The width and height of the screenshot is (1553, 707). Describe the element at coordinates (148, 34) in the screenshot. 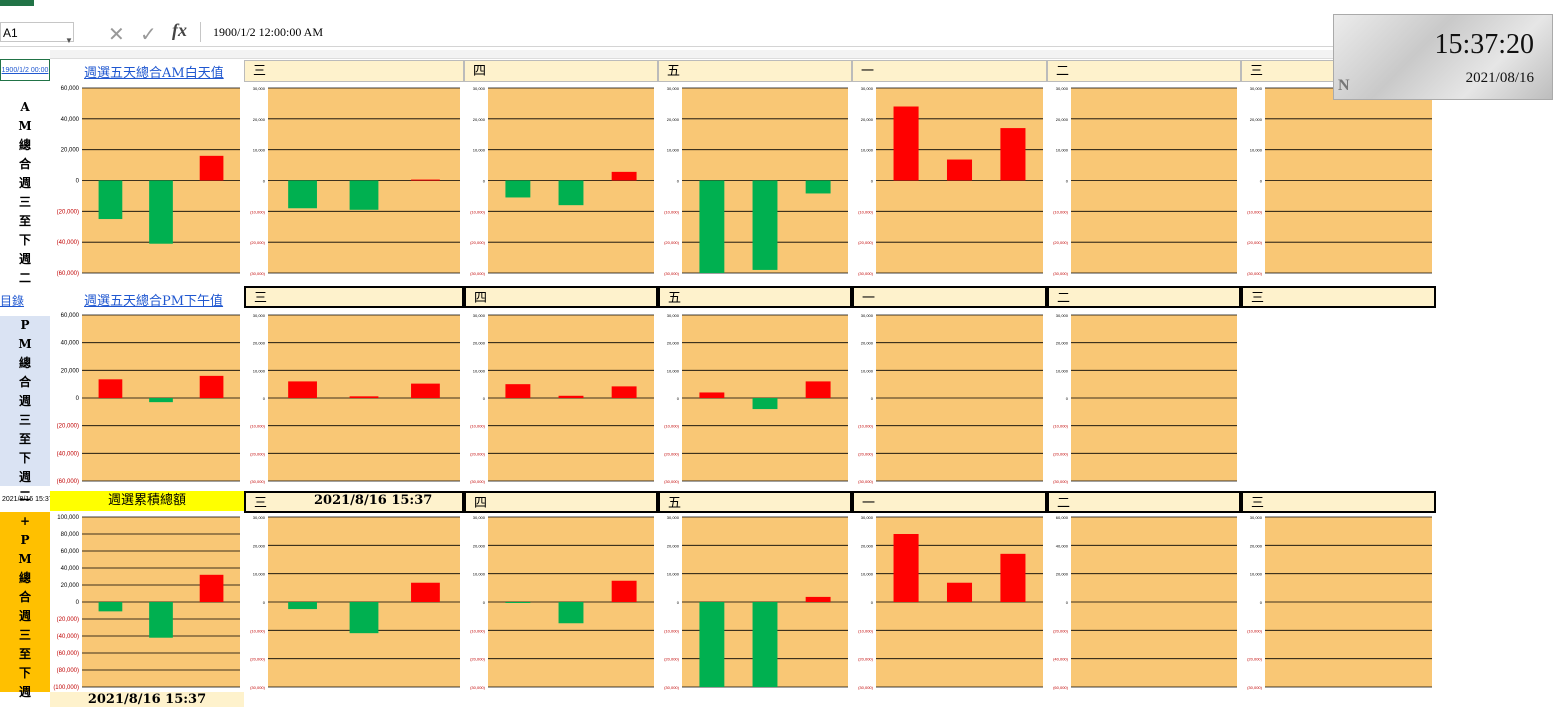

I see `confirm-icon: ✓` at that location.